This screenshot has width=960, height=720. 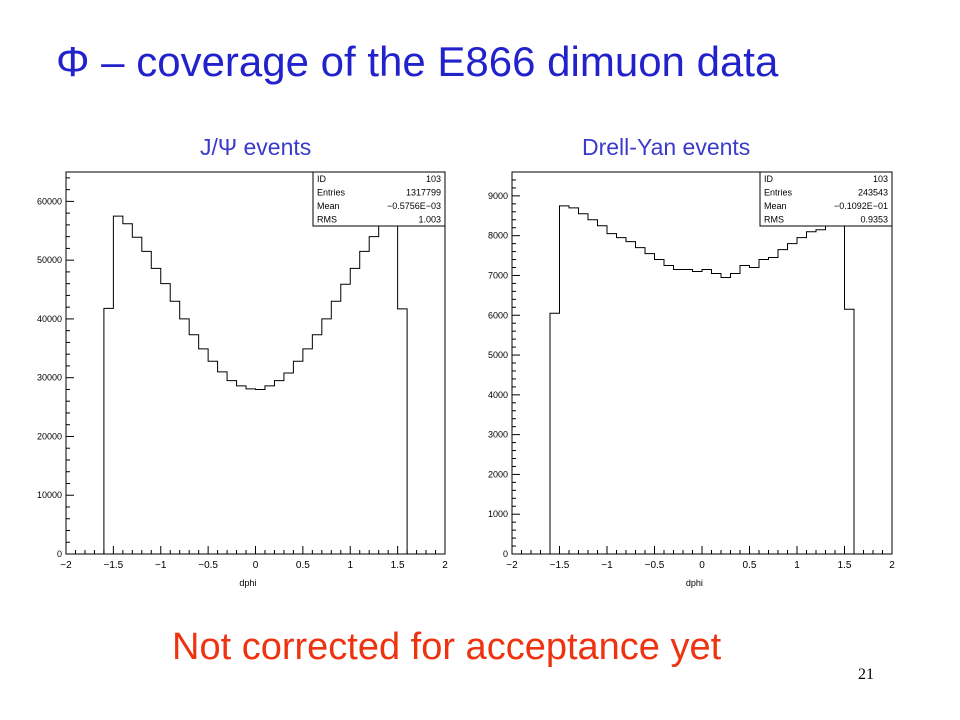 I want to click on y-tick-label: 1000, so click(x=498, y=514).